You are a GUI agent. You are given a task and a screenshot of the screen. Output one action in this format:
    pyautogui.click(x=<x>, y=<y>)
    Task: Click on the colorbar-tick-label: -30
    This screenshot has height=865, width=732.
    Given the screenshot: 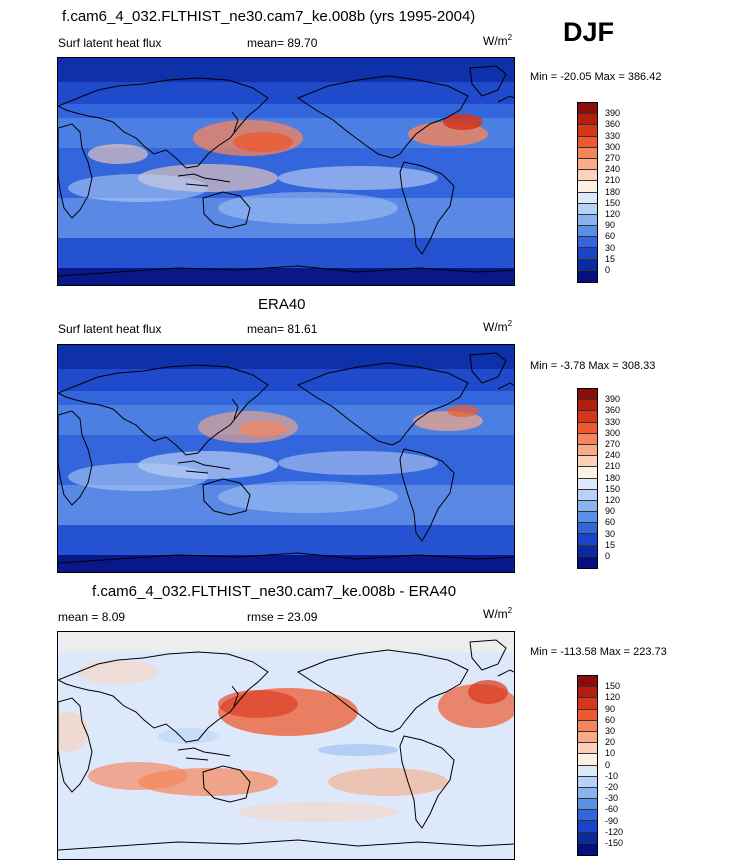 What is the action you would take?
    pyautogui.click(x=612, y=798)
    